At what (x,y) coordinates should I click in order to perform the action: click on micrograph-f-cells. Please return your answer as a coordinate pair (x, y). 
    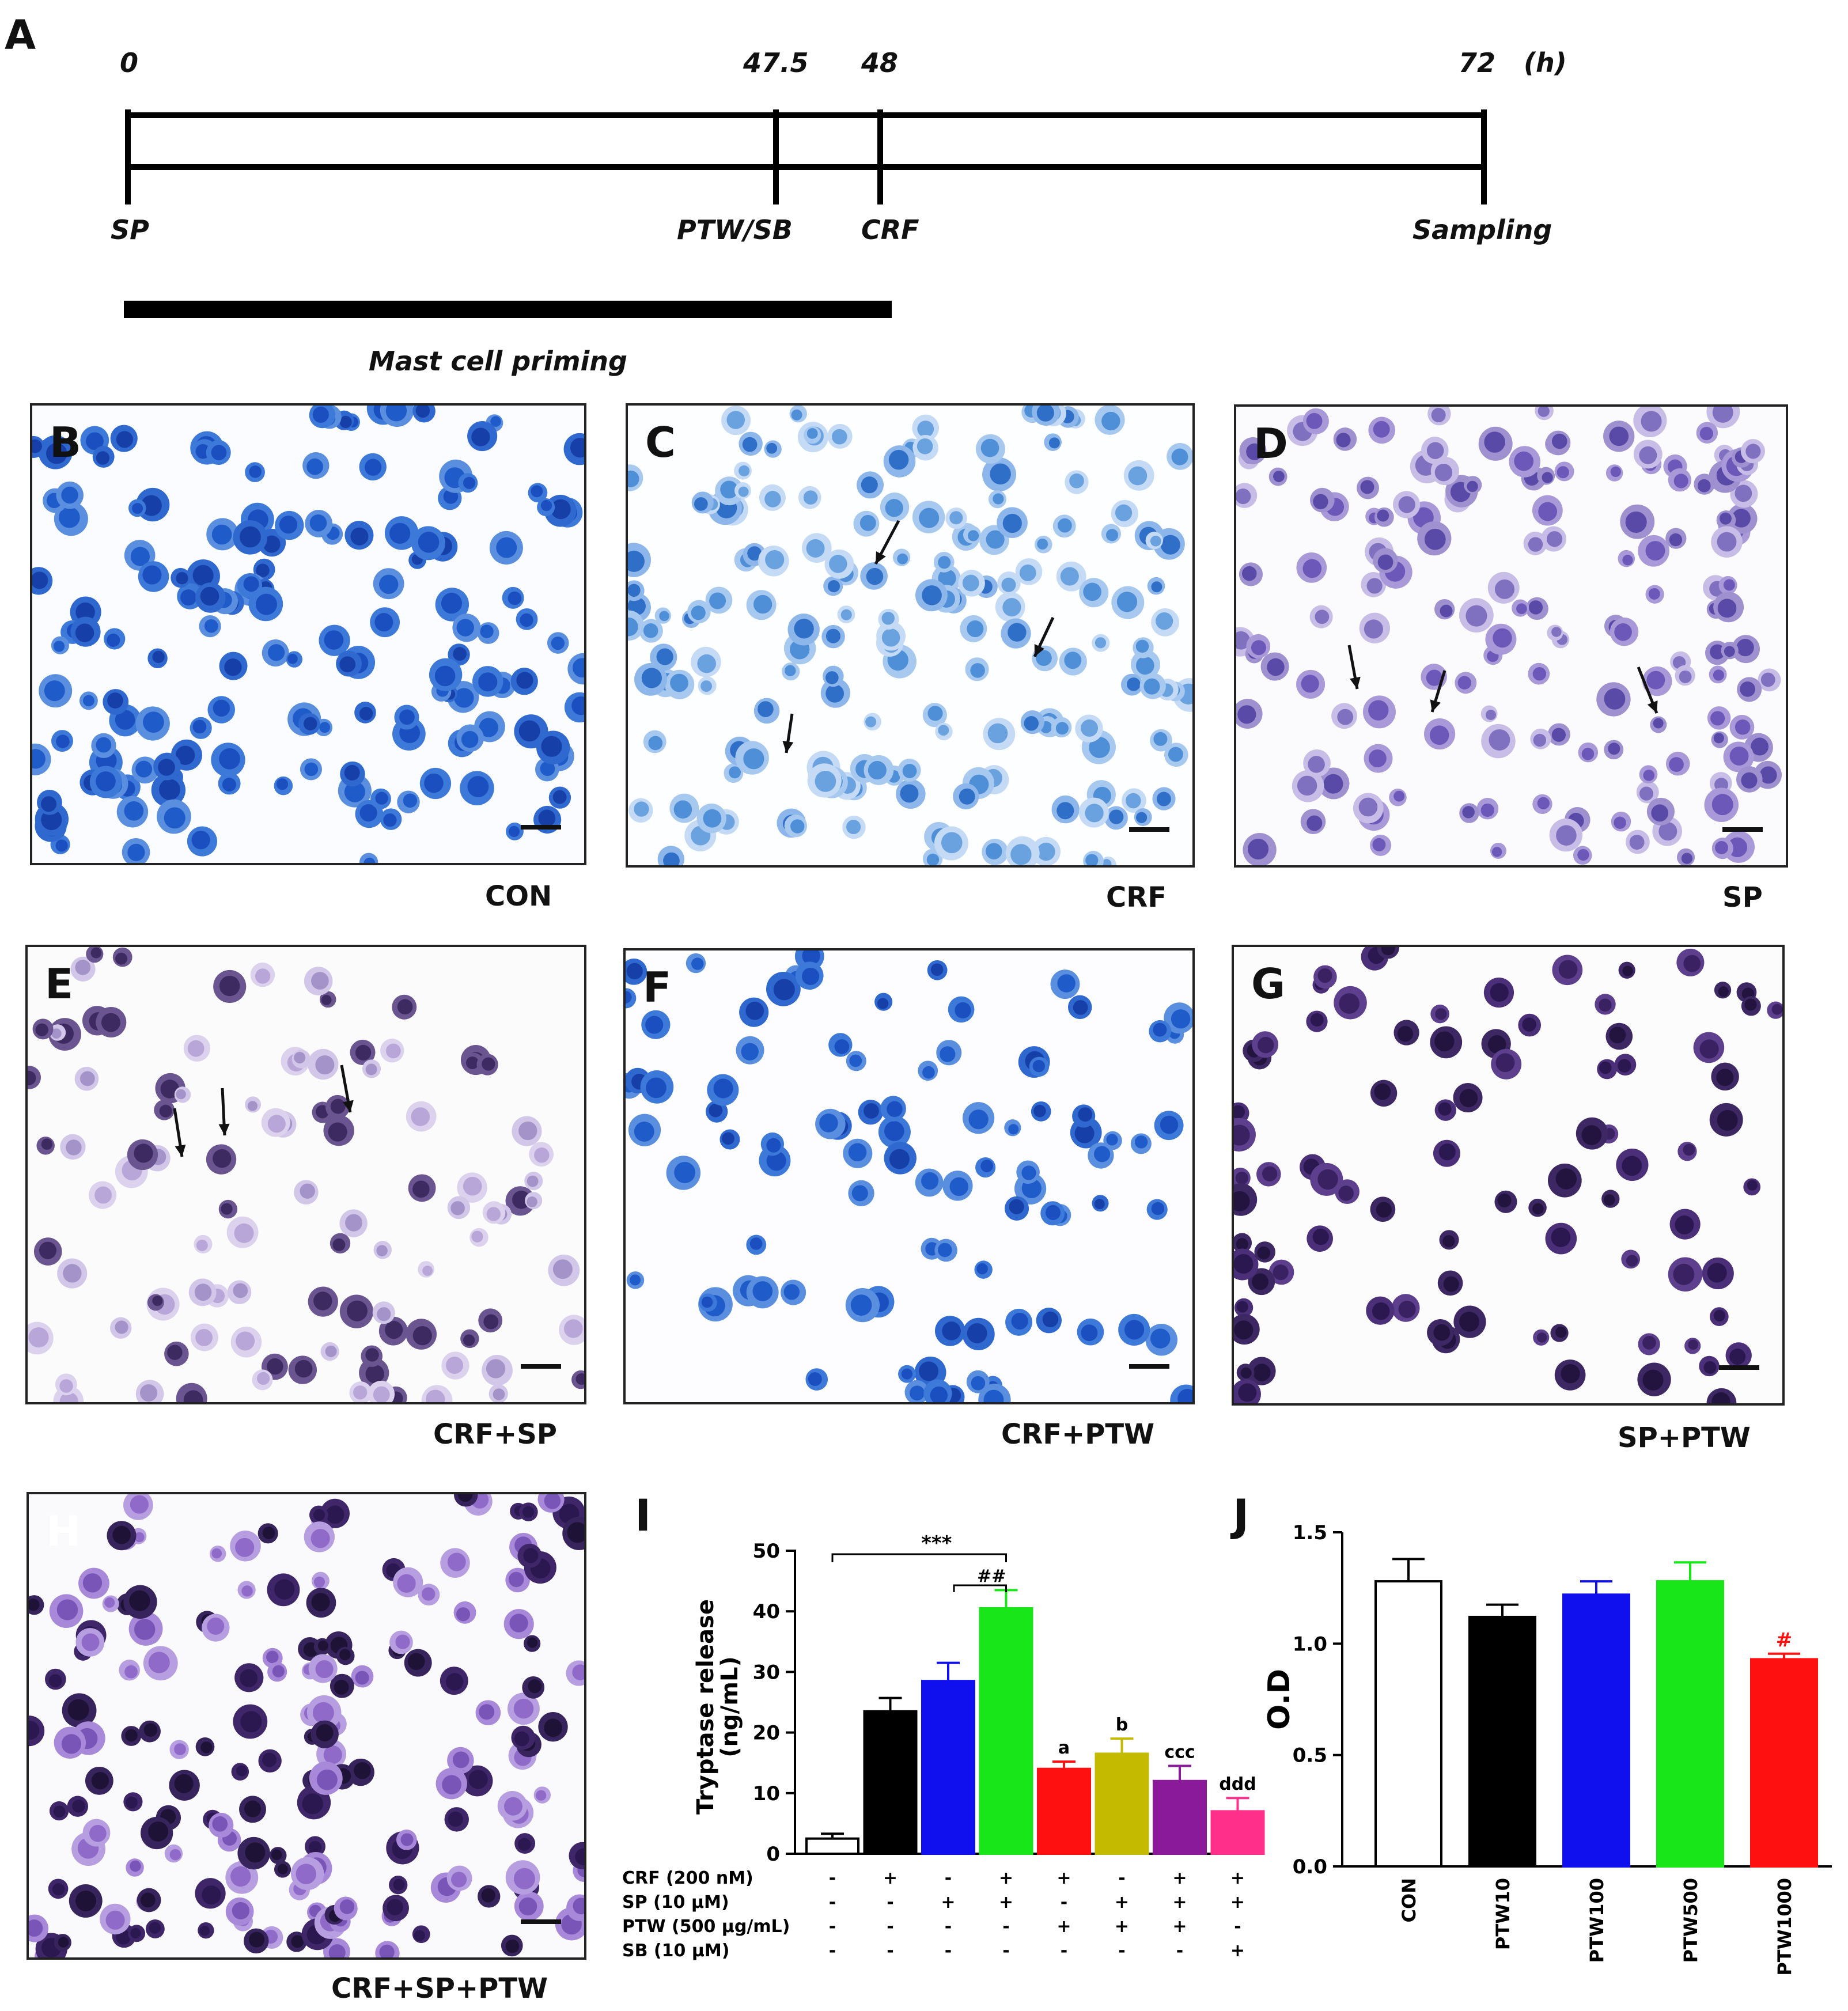
    Looking at the image, I should click on (909, 1176).